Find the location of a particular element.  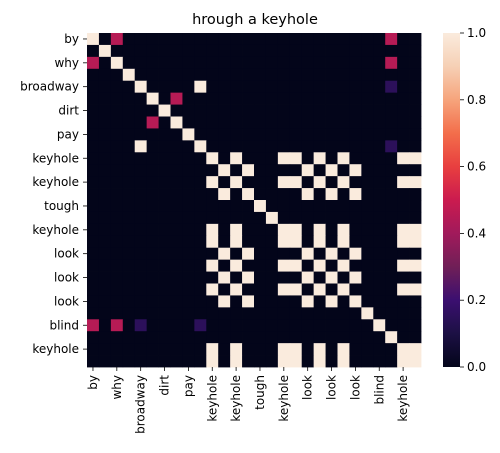

chart-title: hrough a keyhole is located at coordinates (255, 20).